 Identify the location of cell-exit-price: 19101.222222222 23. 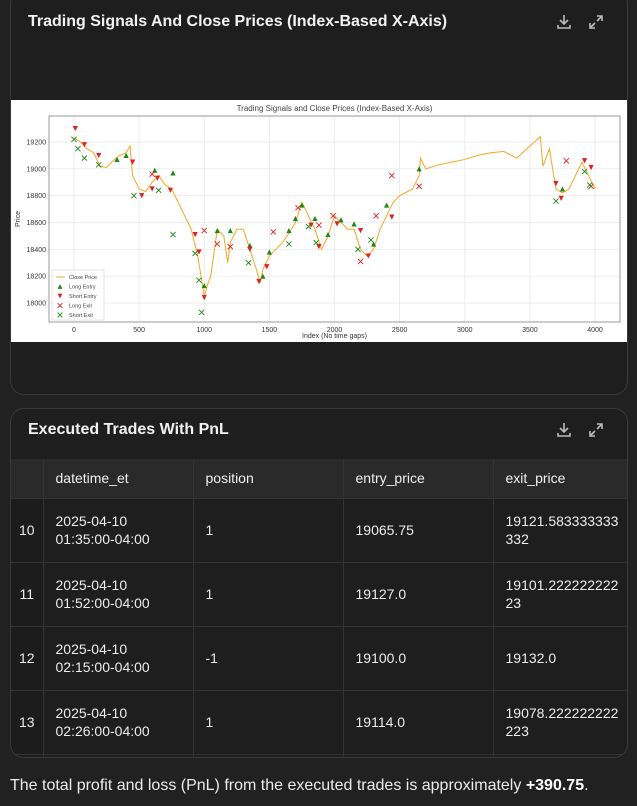
(560, 593).